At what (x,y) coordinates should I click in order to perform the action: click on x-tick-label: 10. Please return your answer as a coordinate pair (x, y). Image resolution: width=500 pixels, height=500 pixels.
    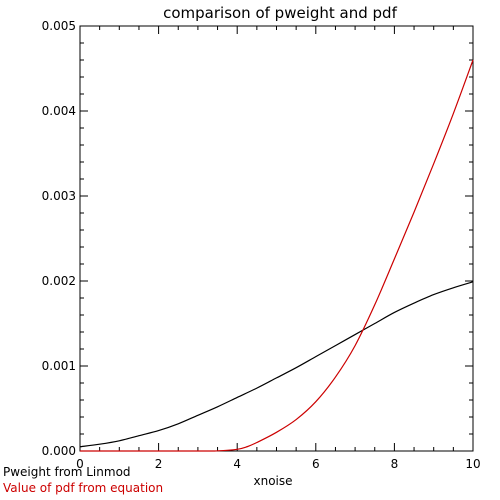
    Looking at the image, I should click on (472, 464).